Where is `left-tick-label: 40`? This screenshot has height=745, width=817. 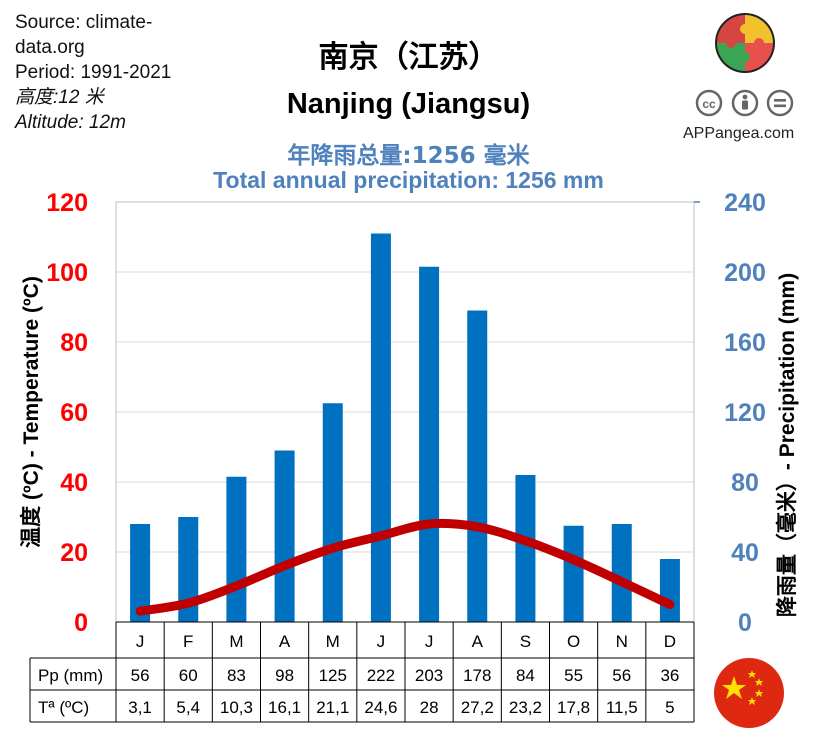 left-tick-label: 40 is located at coordinates (74, 483).